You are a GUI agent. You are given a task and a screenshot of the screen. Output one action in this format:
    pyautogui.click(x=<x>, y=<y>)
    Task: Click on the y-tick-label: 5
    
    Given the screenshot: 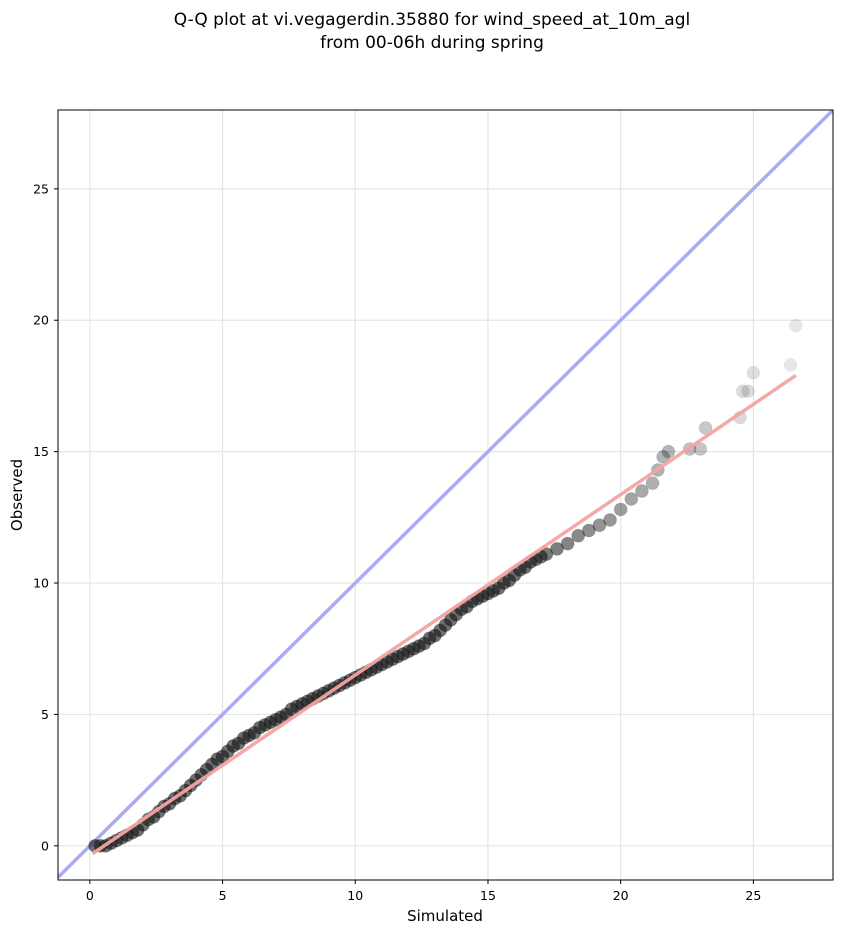 What is the action you would take?
    pyautogui.click(x=45, y=714)
    